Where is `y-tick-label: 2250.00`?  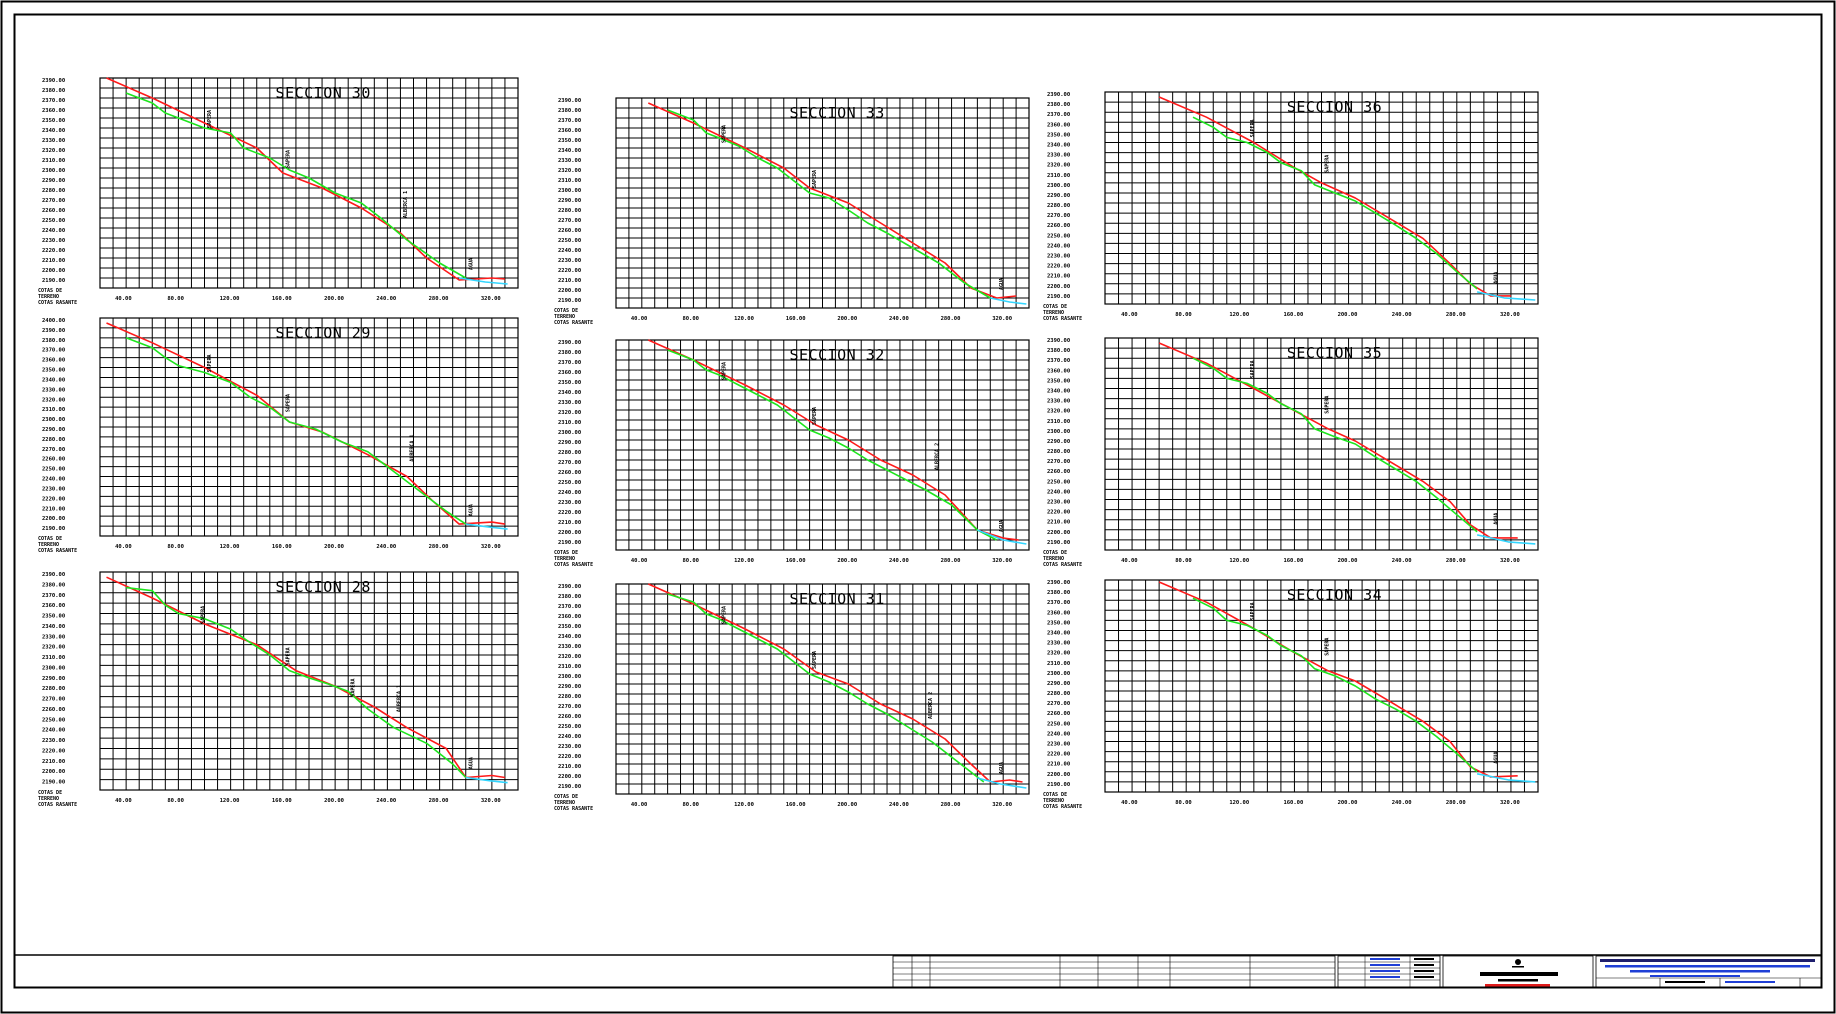 y-tick-label: 2250.00 is located at coordinates (569, 241).